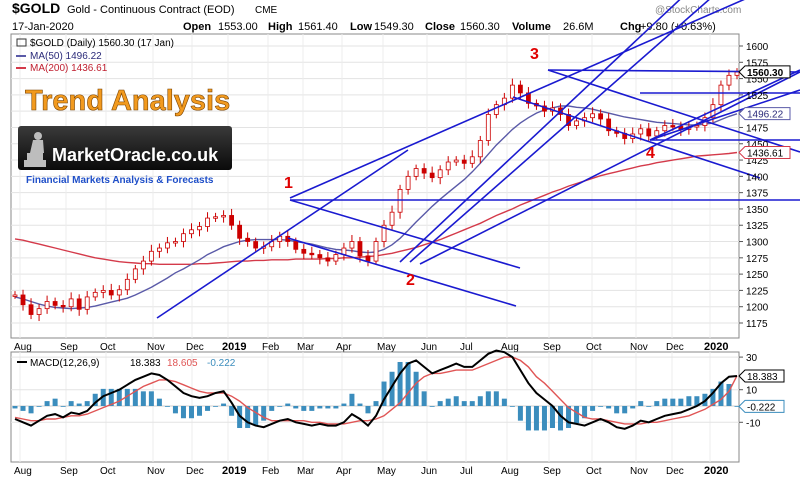 This screenshot has width=800, height=489. I want to click on price-value-flag, so click(764, 152).